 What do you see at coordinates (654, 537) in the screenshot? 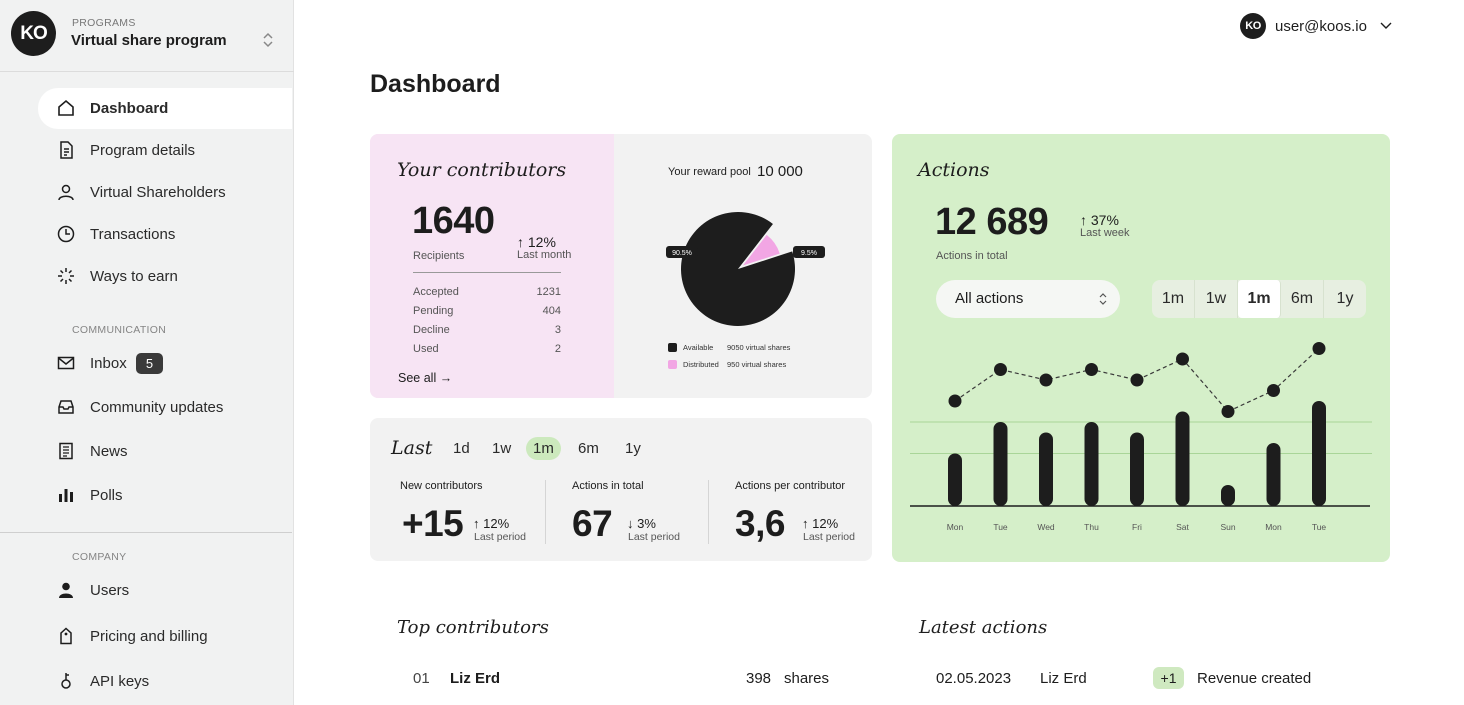
I see `kpi-sub: Last period` at bounding box center [654, 537].